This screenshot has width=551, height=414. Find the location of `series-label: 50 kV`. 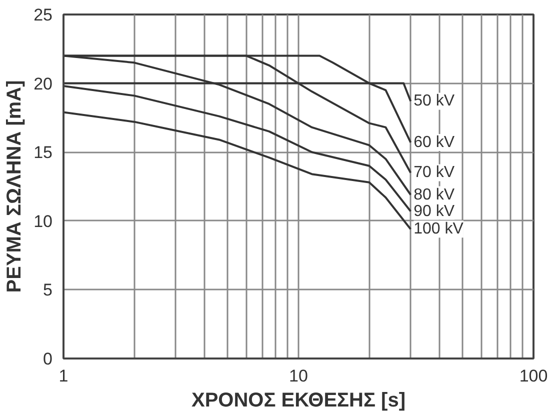

series-label: 50 kV is located at coordinates (434, 101).